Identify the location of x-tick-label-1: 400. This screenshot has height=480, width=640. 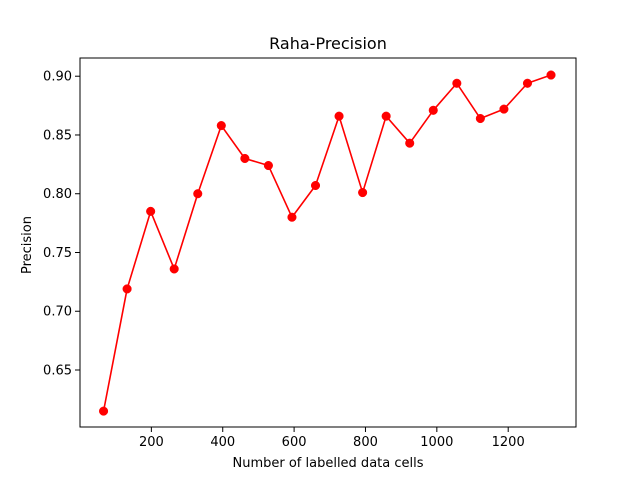
(222, 442).